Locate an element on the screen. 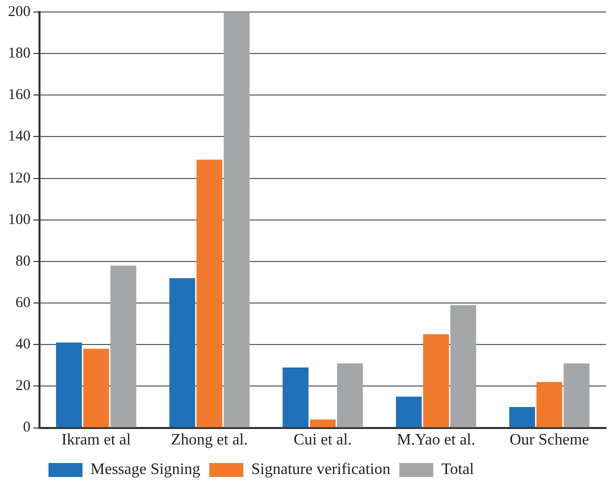  x-tick-label: Zhong et al. is located at coordinates (209, 440).